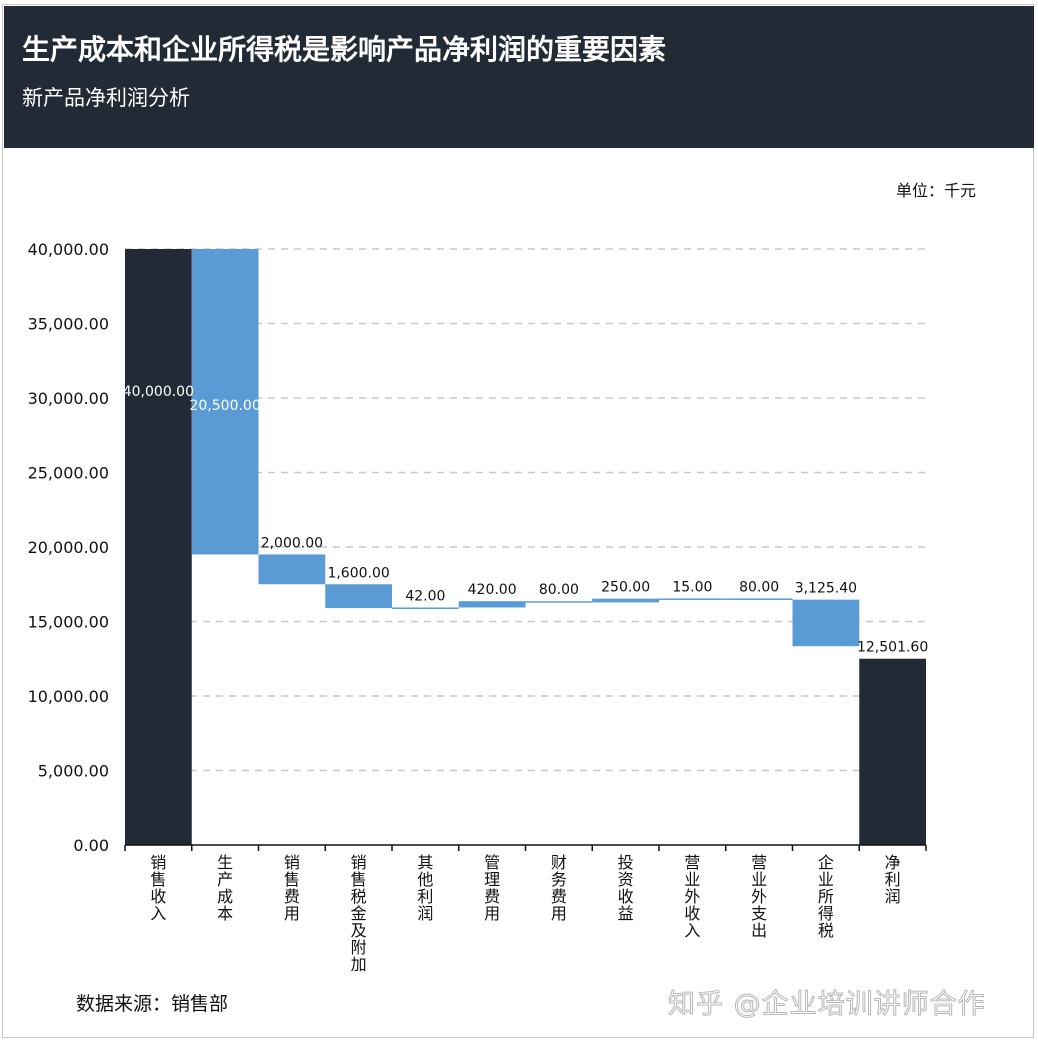 The height and width of the screenshot is (1042, 1038). I want to click on x-tick-label: 销售税金及附加, so click(359, 913).